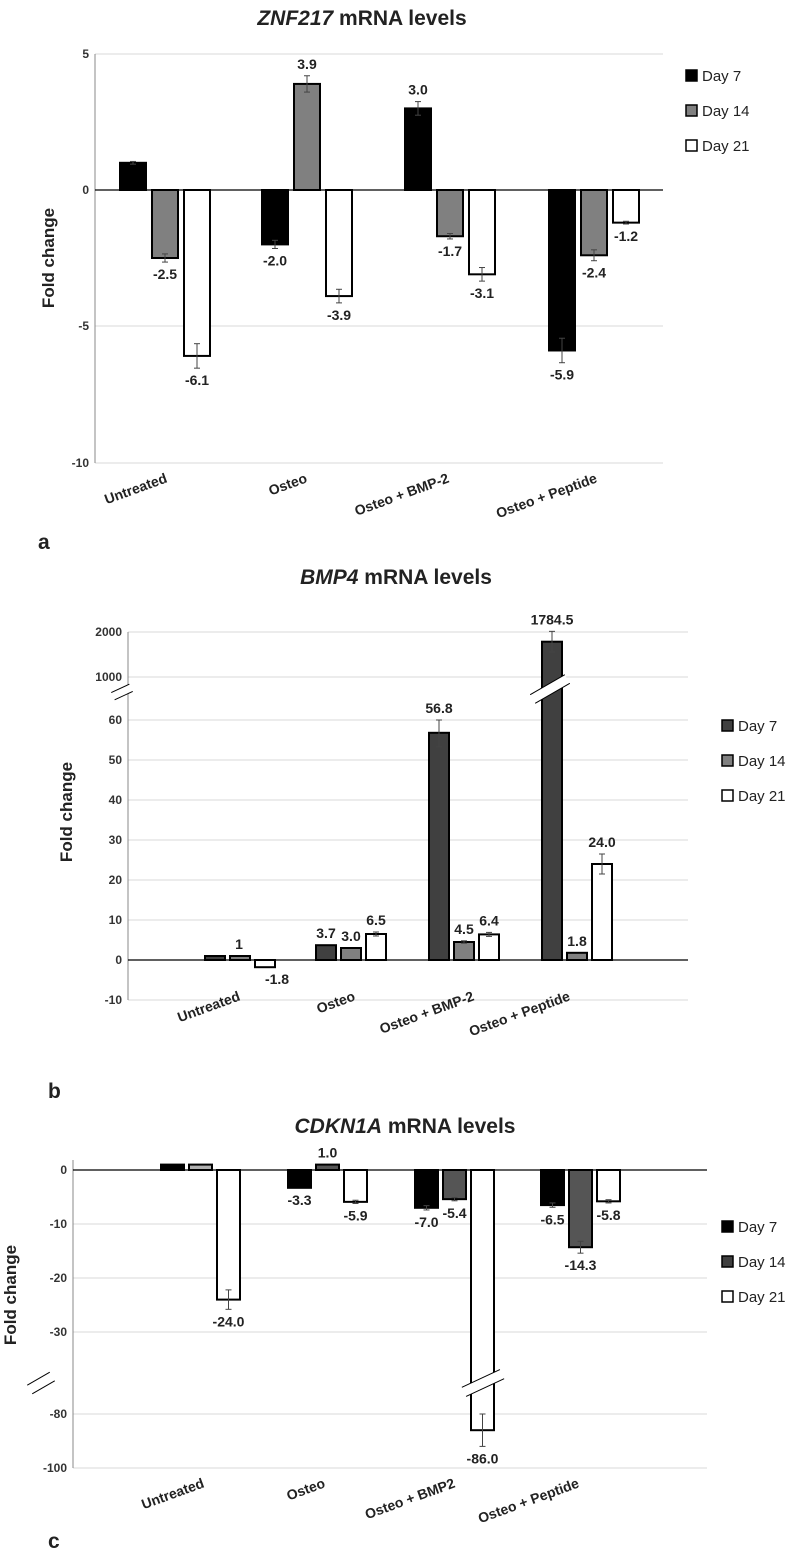  Describe the element at coordinates (601, 842) in the screenshot. I see `data-label: 24.0` at that location.